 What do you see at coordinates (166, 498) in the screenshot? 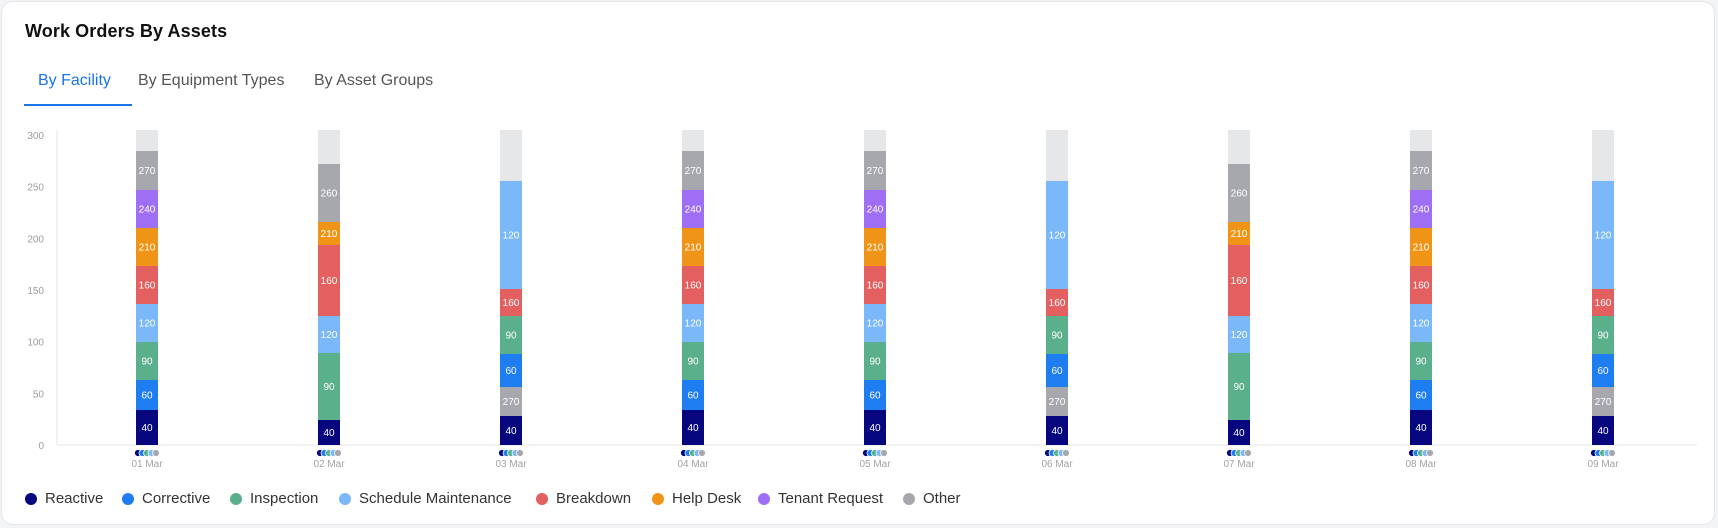
I see `legend-item-corrective: Corrective` at bounding box center [166, 498].